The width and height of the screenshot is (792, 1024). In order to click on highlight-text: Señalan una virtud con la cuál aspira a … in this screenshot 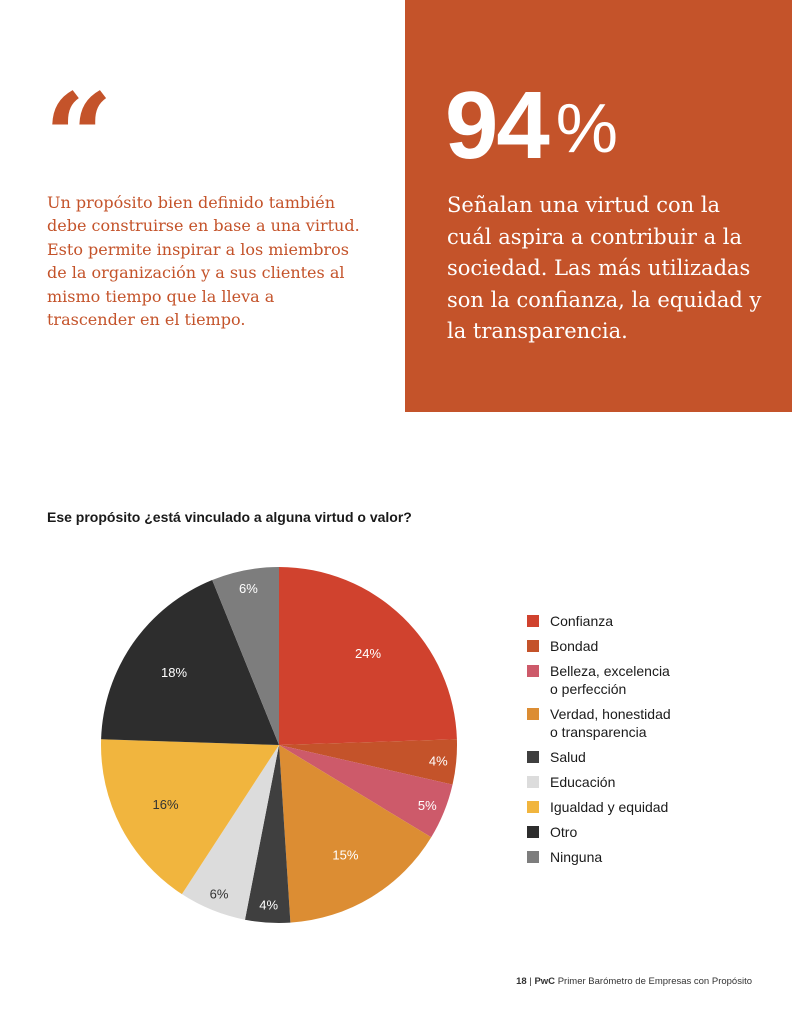, I will do `click(604, 268)`.